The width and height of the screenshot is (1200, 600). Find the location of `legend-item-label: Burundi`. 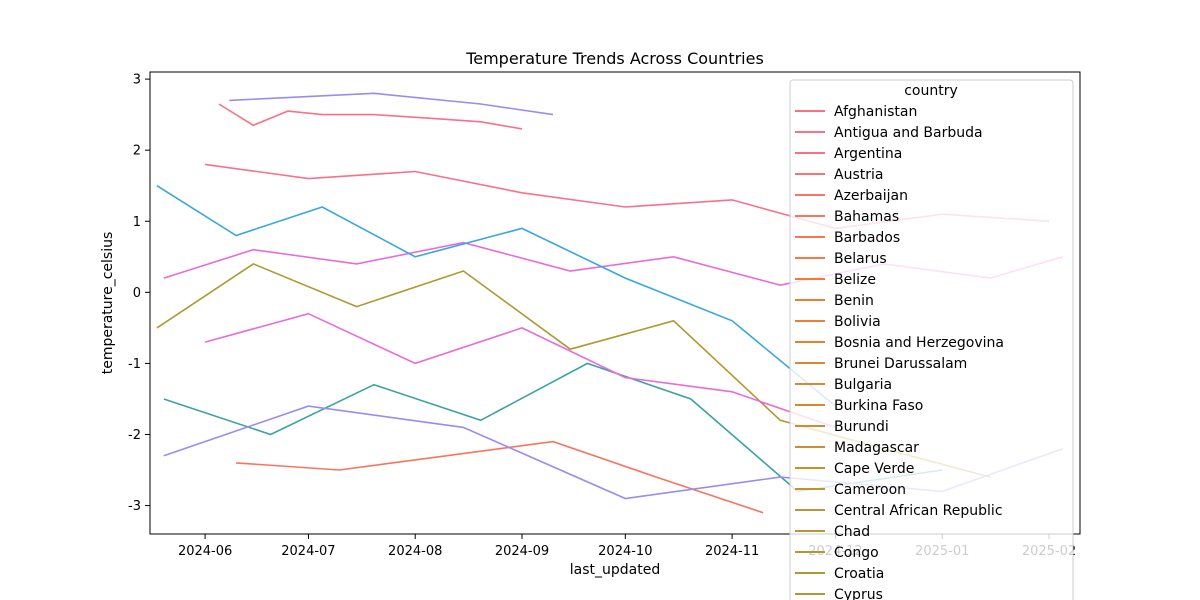

legend-item-label: Burundi is located at coordinates (861, 427).